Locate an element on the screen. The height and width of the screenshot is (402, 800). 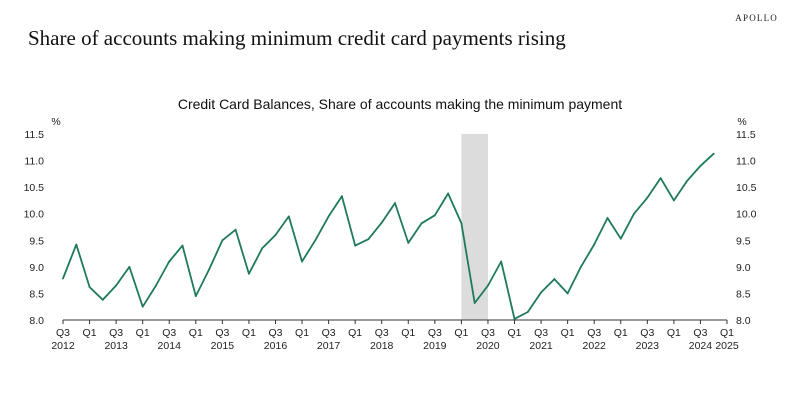
right-y-tick-label: 9.0 is located at coordinates (743, 268).